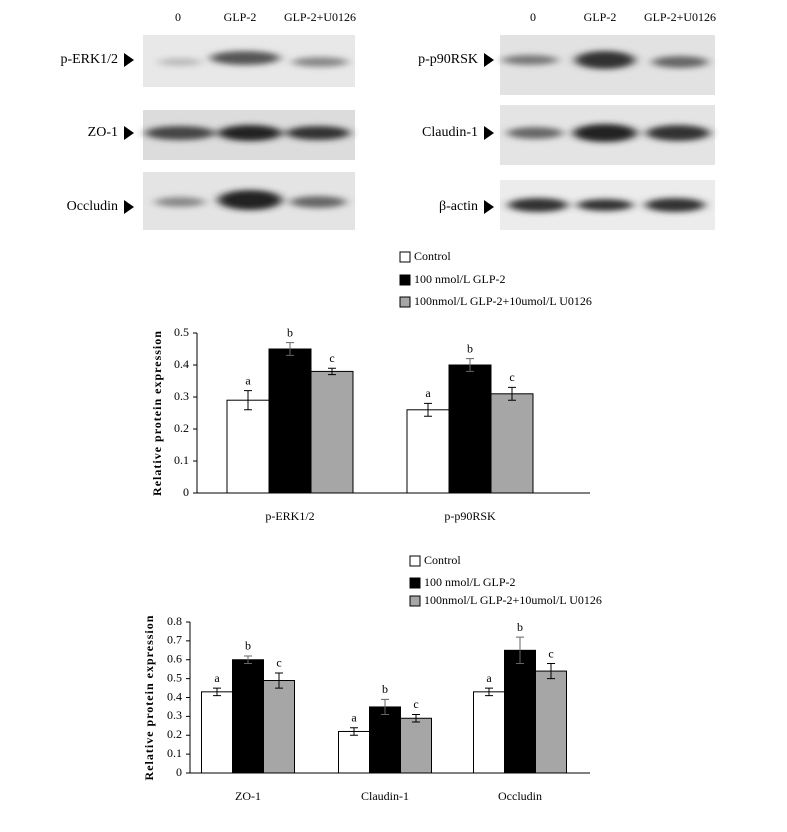 This screenshot has width=787, height=832. Describe the element at coordinates (174, 621) in the screenshot. I see `y-tick-label: 0.8` at that location.